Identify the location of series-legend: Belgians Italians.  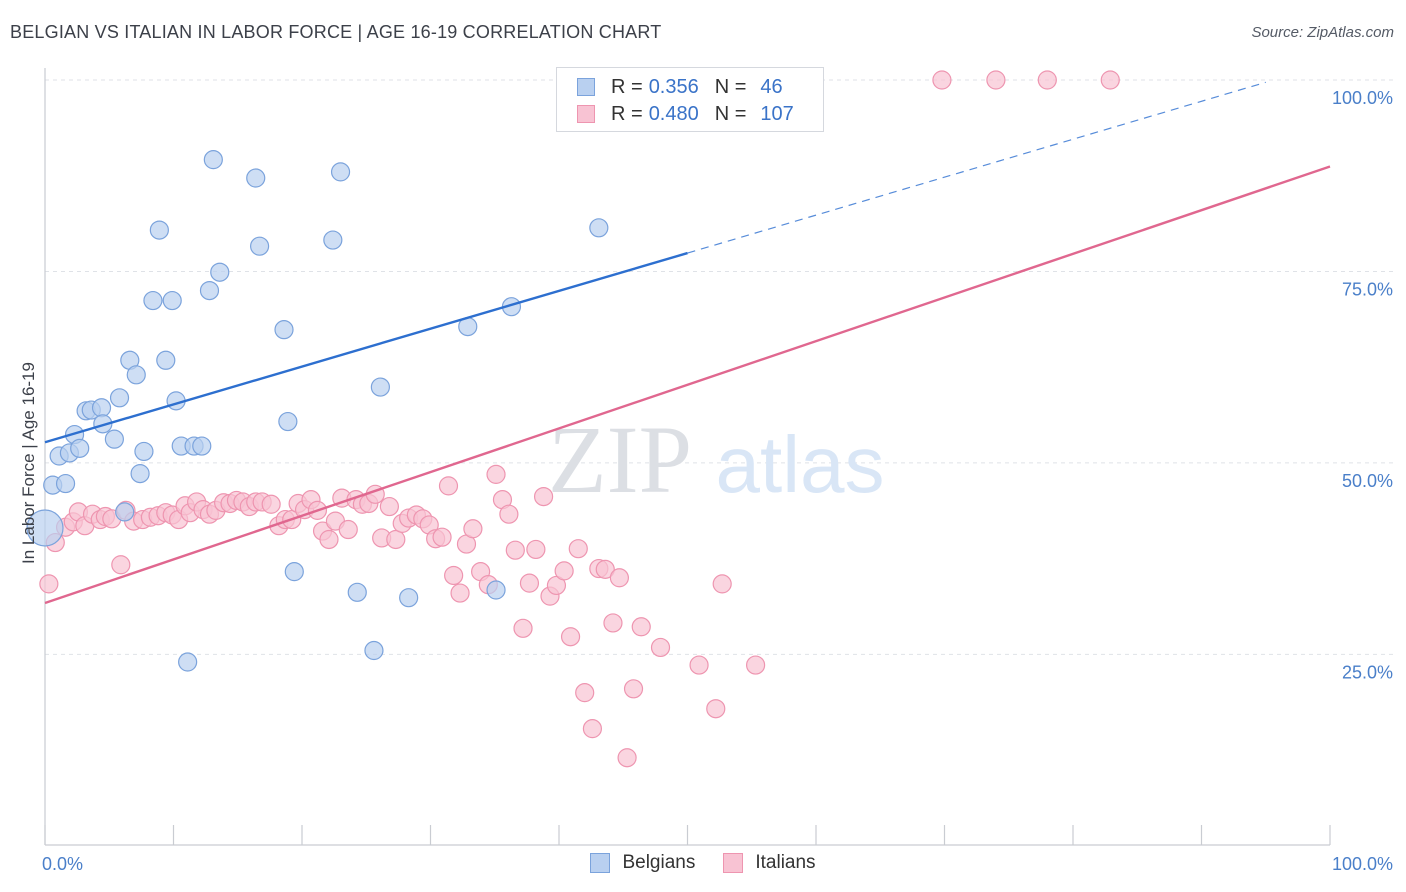
(703, 863).